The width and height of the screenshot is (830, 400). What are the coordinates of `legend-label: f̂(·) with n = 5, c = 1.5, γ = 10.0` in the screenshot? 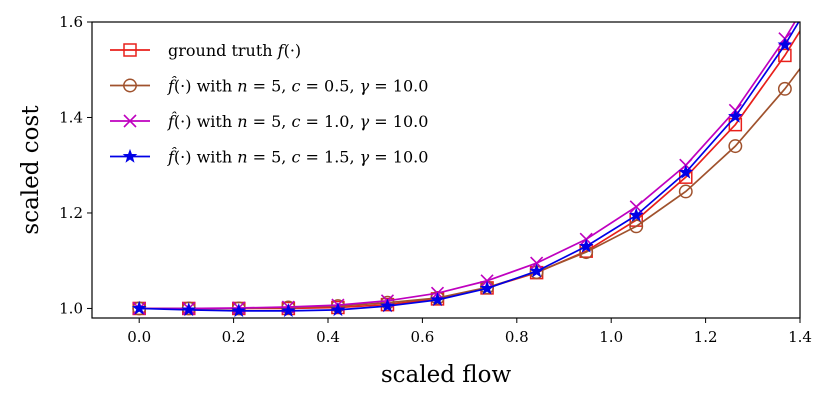 It's located at (297, 156).